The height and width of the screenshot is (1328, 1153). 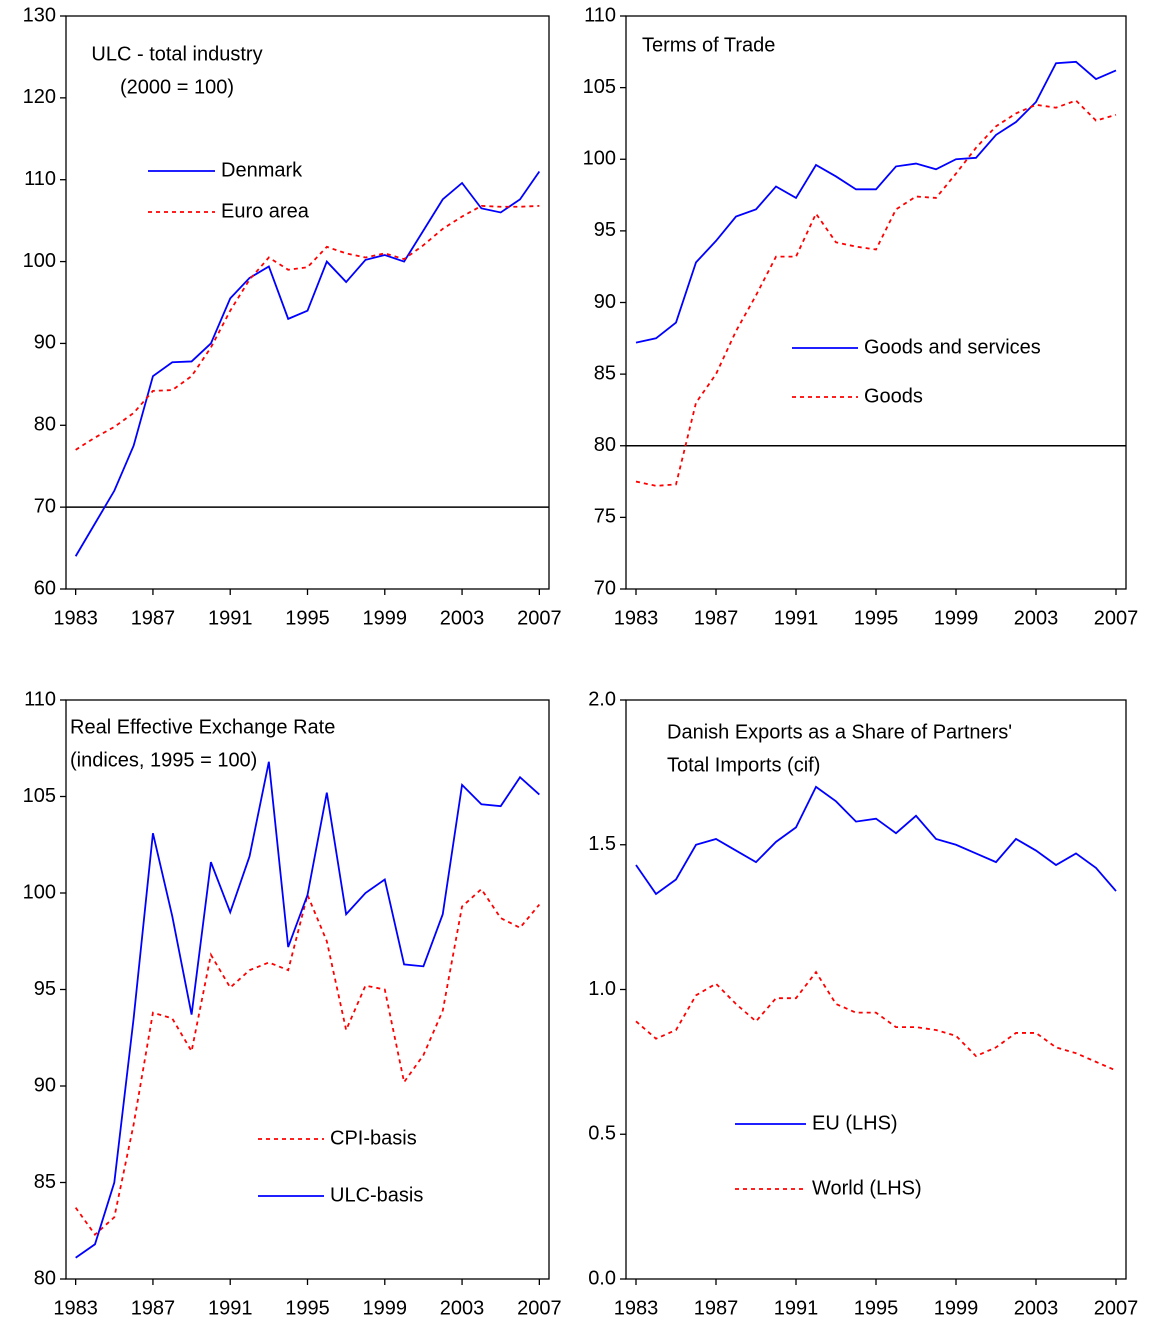 What do you see at coordinates (867, 1188) in the screenshot?
I see `legend-label: World (LHS)` at bounding box center [867, 1188].